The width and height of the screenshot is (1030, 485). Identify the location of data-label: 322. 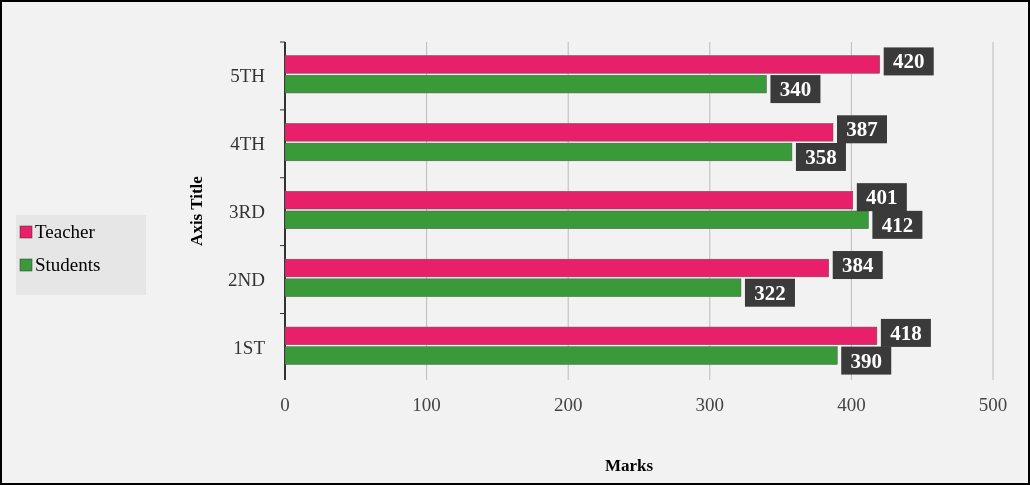
(770, 292).